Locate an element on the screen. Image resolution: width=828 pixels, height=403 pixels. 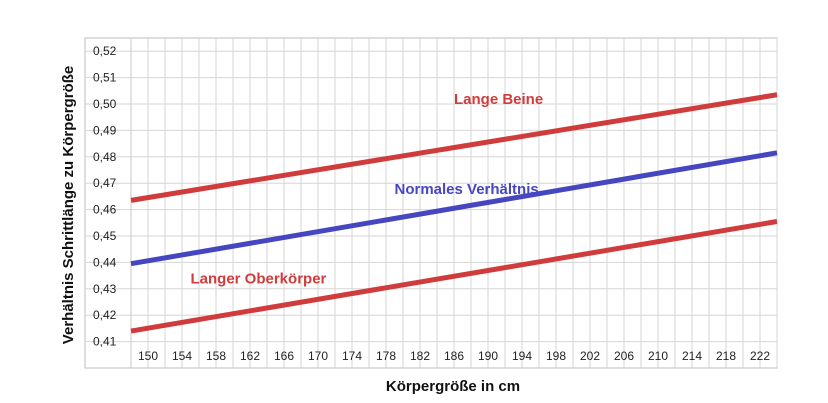
x-tick-label: 202 is located at coordinates (590, 356).